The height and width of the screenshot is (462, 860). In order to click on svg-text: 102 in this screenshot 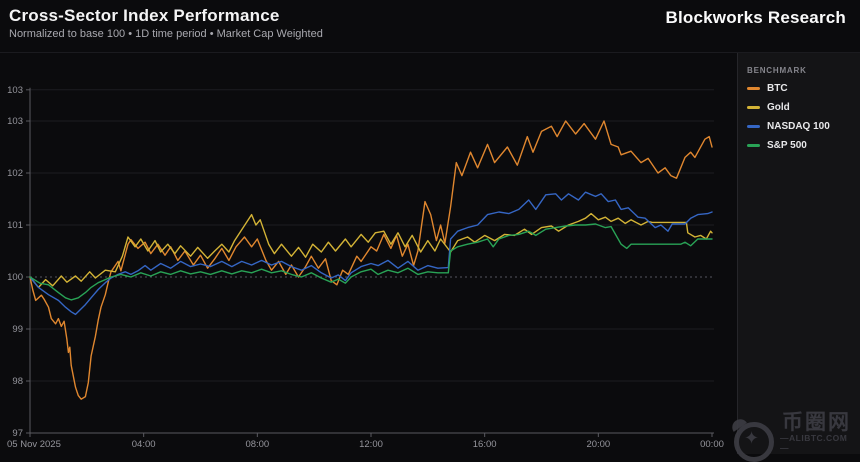, I will do `click(15, 173)`.